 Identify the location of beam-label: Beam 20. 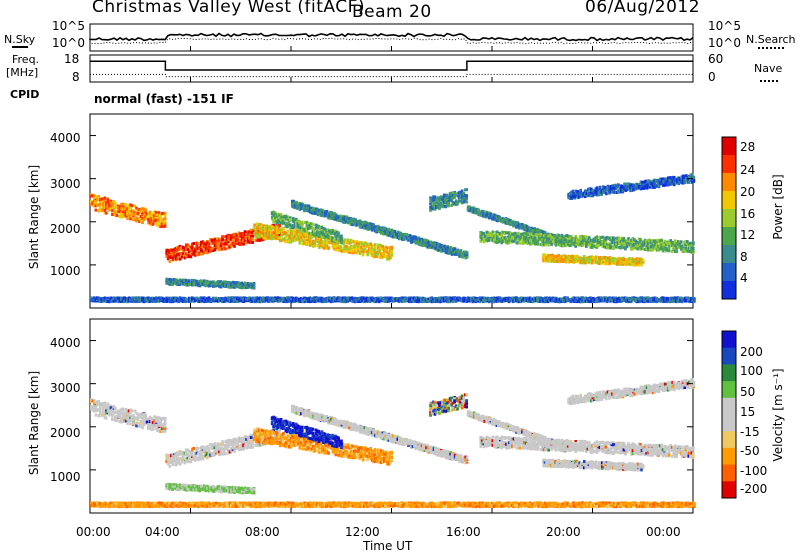
(392, 12).